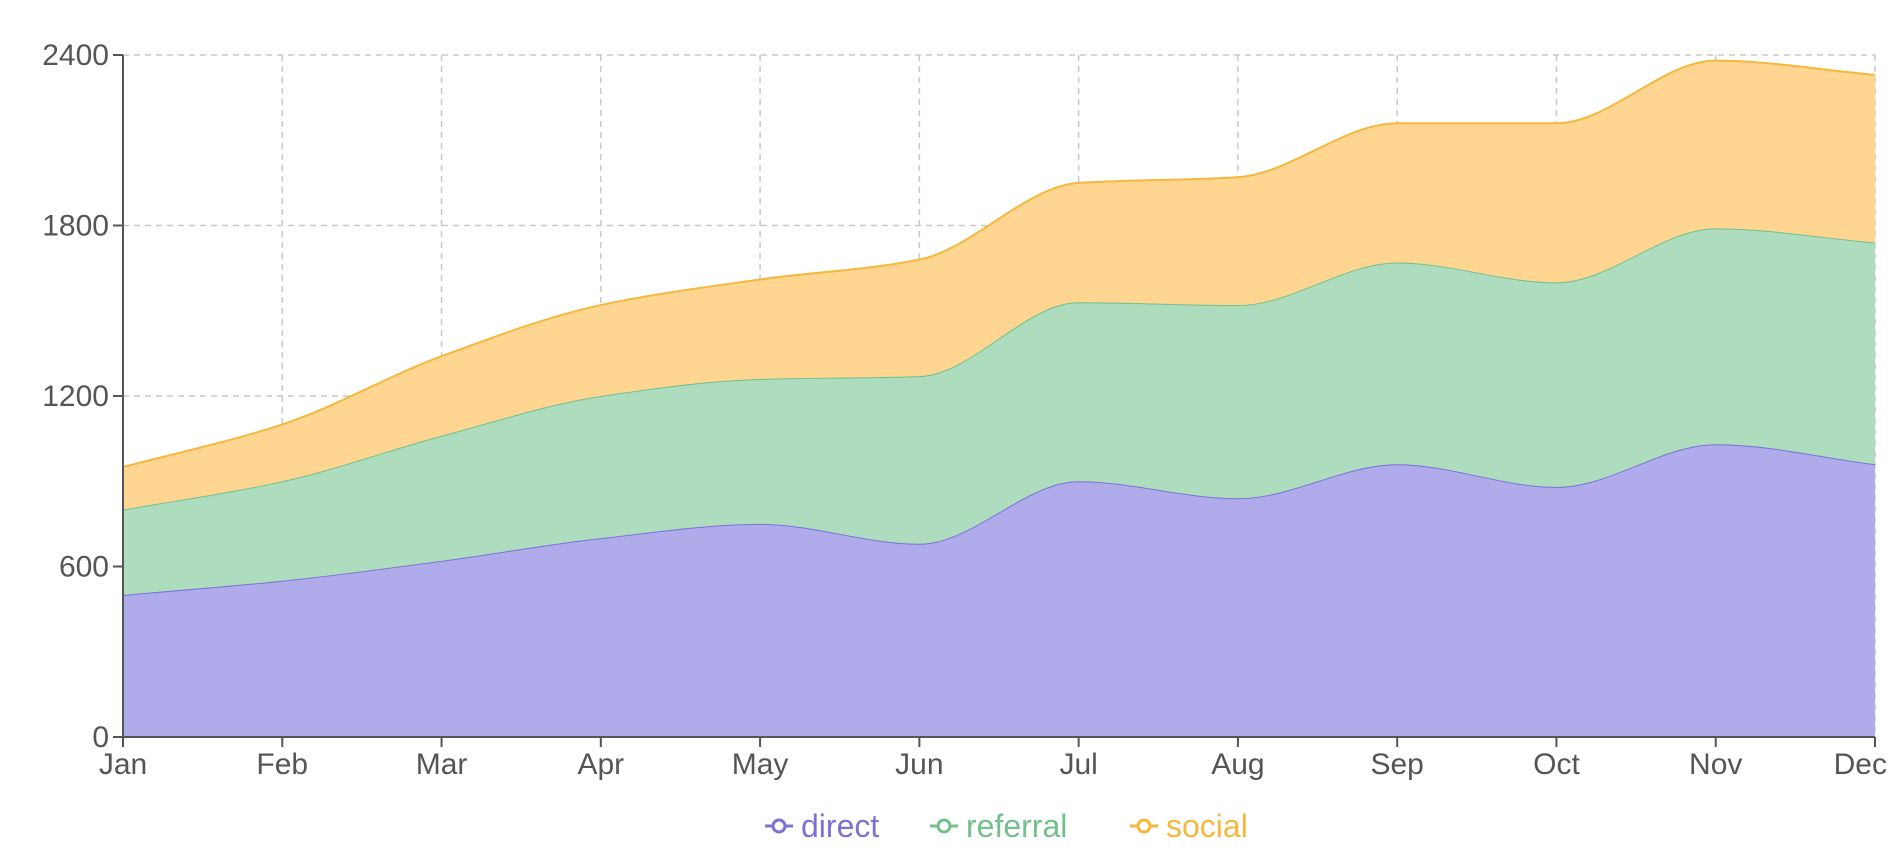  I want to click on legend-label: referral, so click(1016, 826).